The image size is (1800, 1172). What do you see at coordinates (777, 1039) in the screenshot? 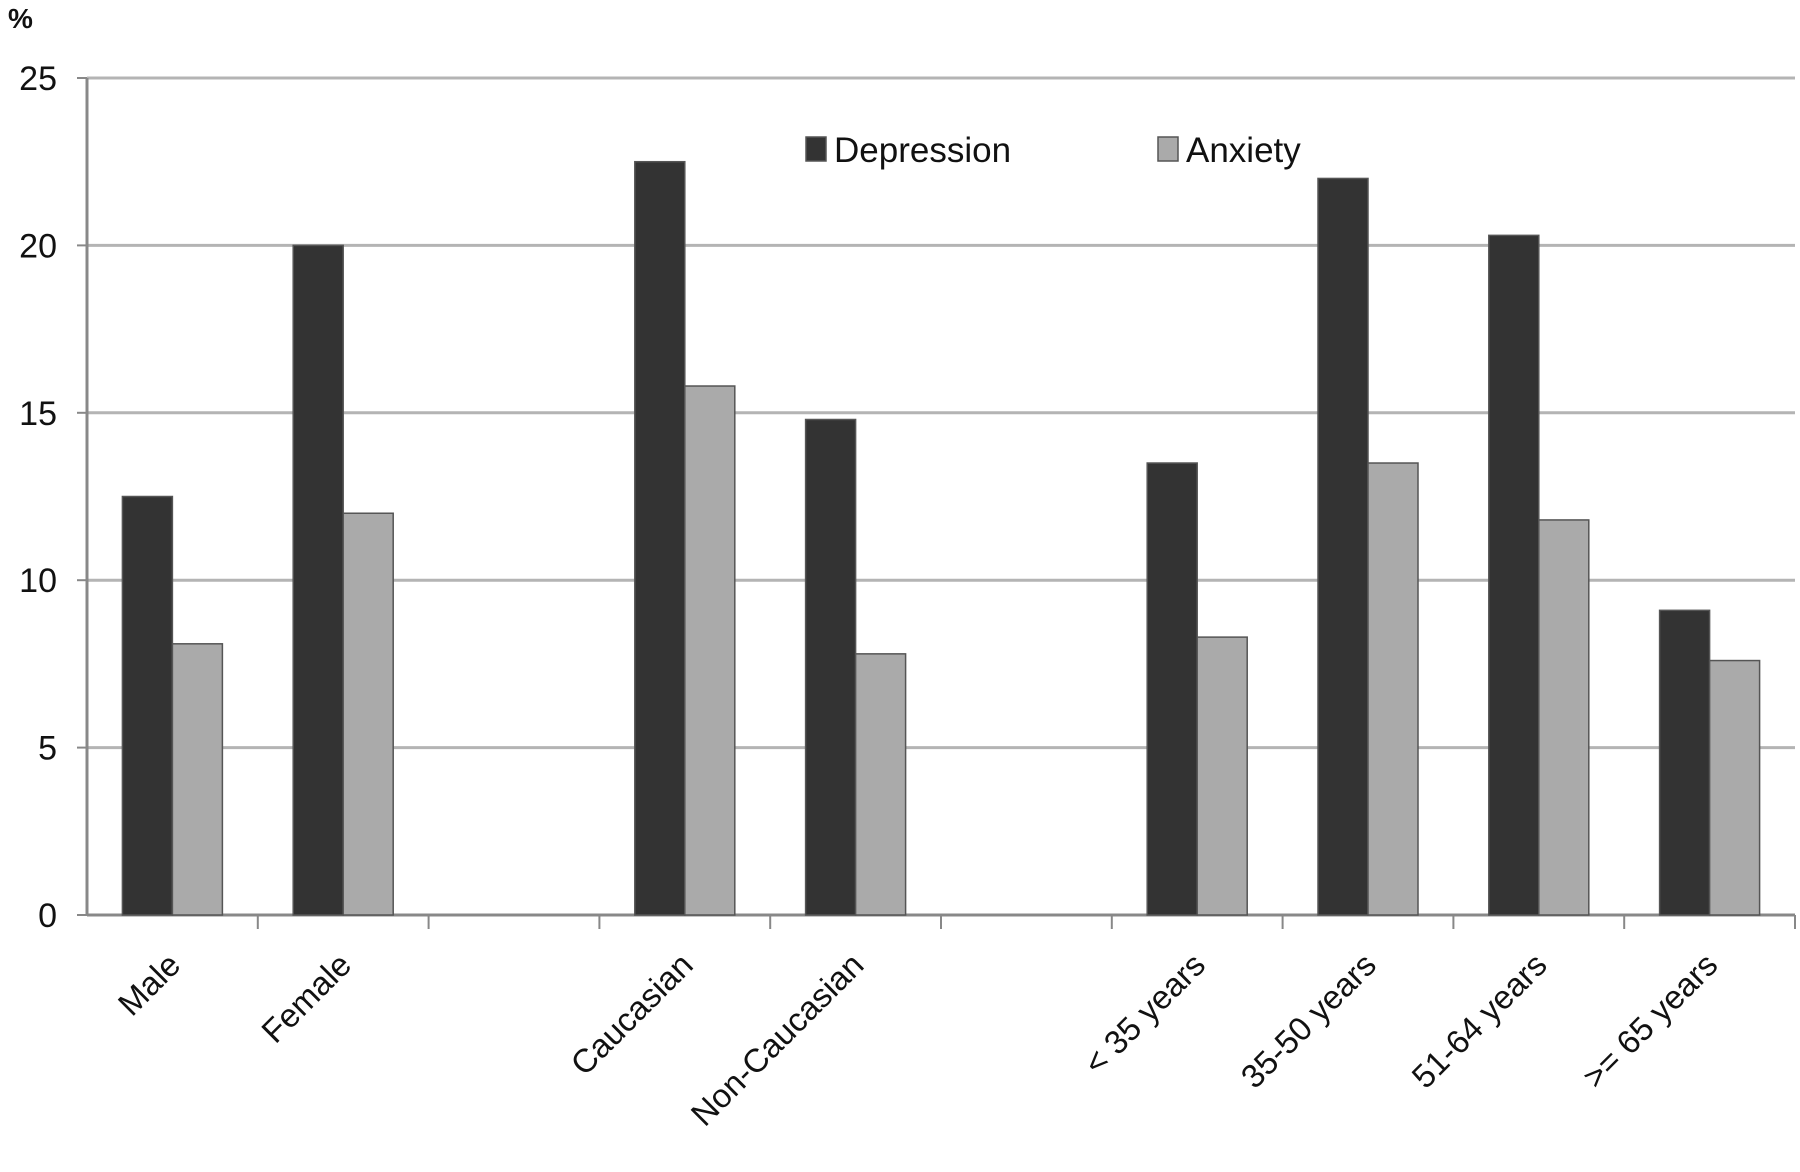
I see `x-category-label: Non-Caucasian` at bounding box center [777, 1039].